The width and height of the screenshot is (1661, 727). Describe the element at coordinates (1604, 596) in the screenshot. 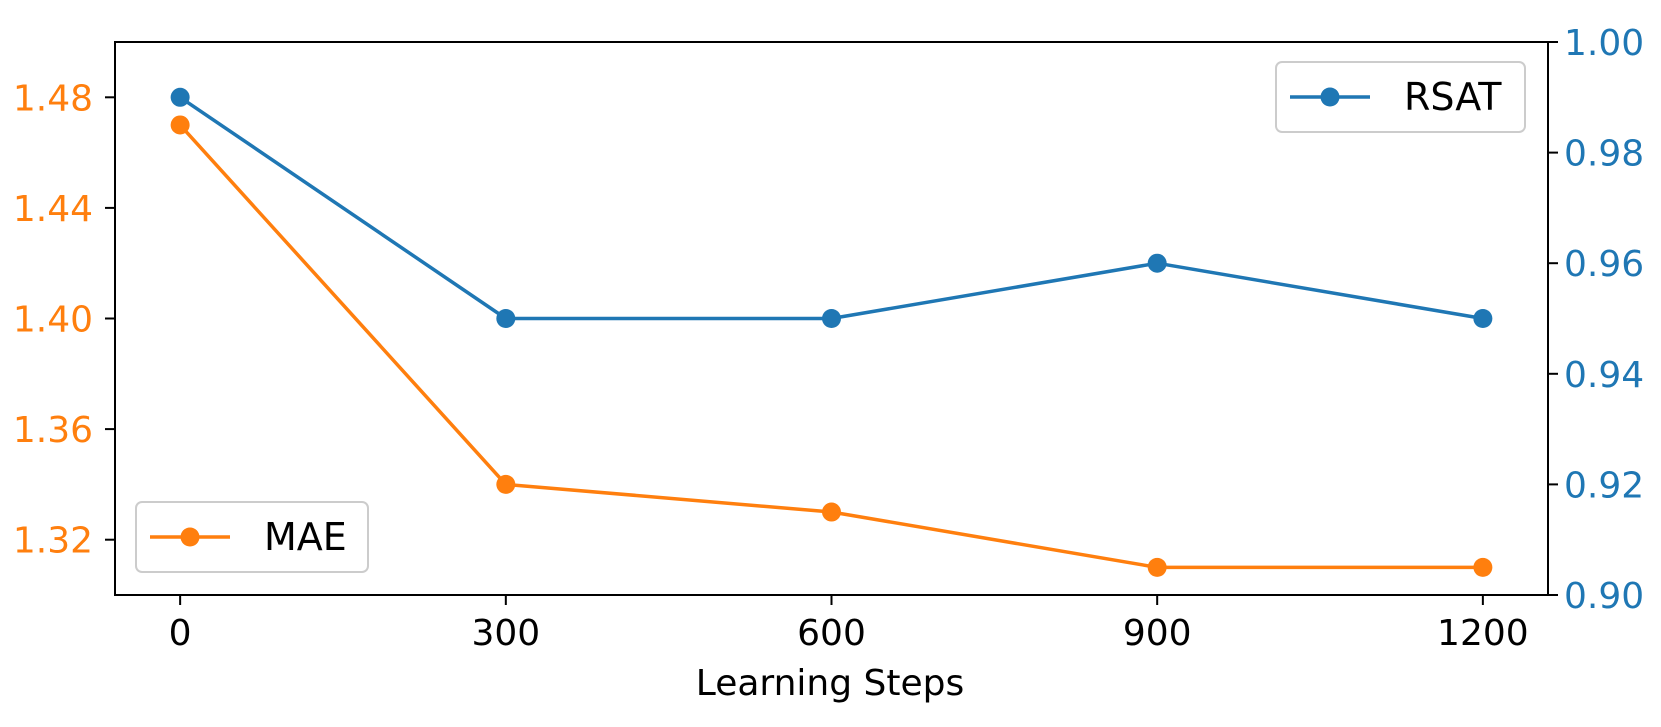

I see `right-y-tick-label: 0.90` at that location.